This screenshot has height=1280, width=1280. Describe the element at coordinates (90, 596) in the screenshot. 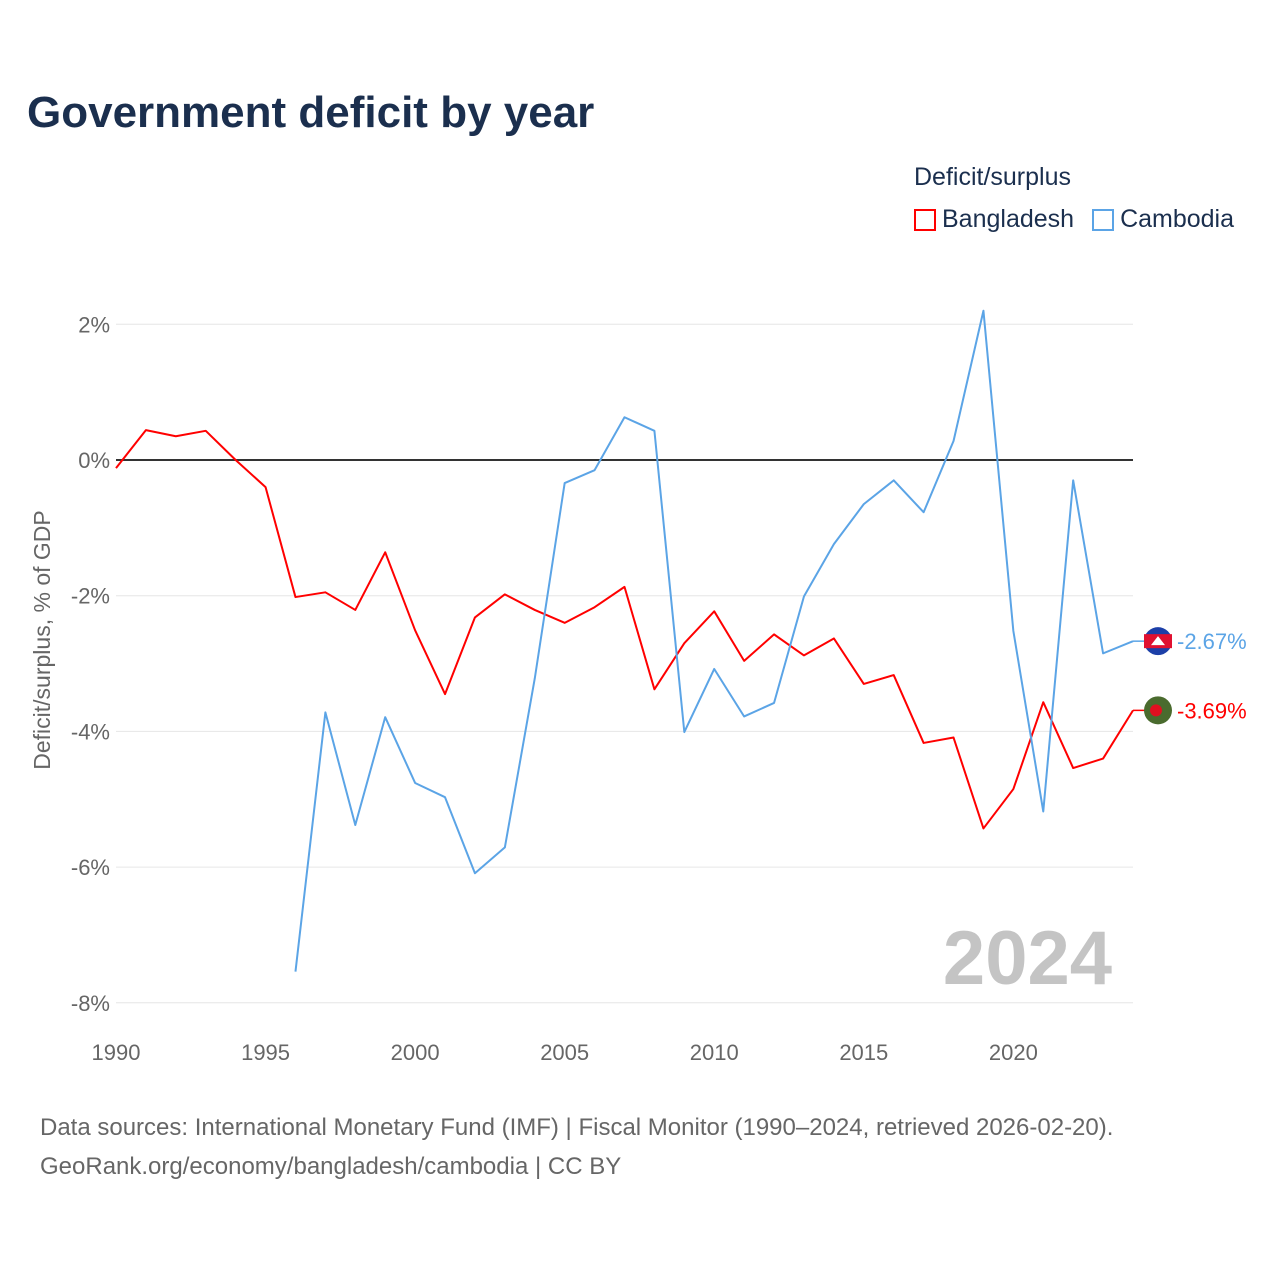

I see `y-tick-label: -2%` at that location.